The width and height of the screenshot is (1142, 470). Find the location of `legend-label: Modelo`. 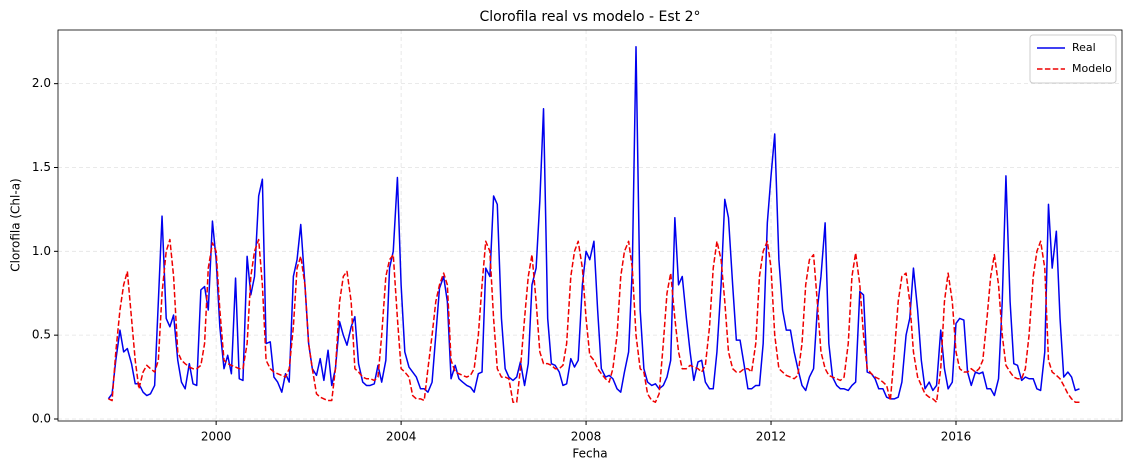

legend-label: Modelo is located at coordinates (1092, 68).